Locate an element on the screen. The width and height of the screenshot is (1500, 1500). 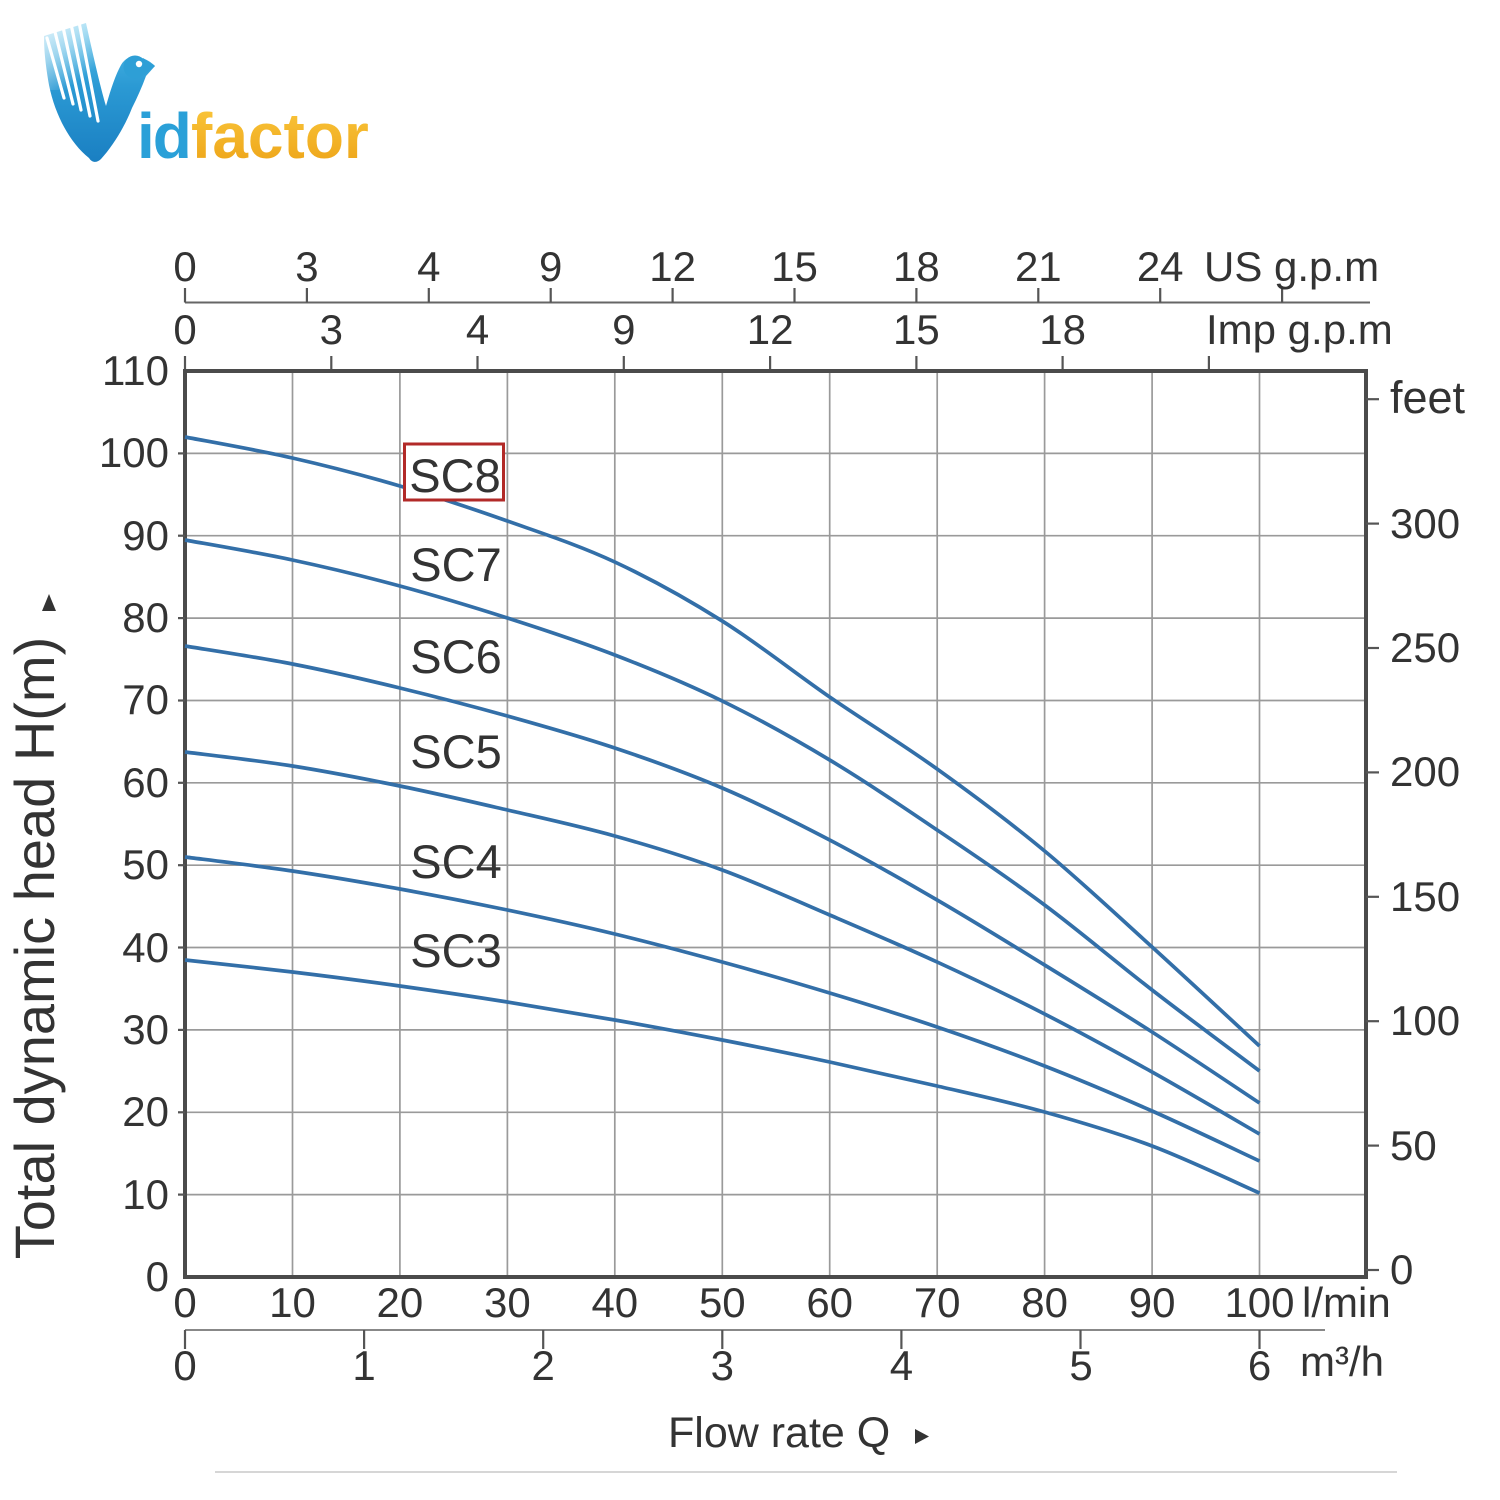
svg-text: US g.p.m is located at coordinates (1291, 266).